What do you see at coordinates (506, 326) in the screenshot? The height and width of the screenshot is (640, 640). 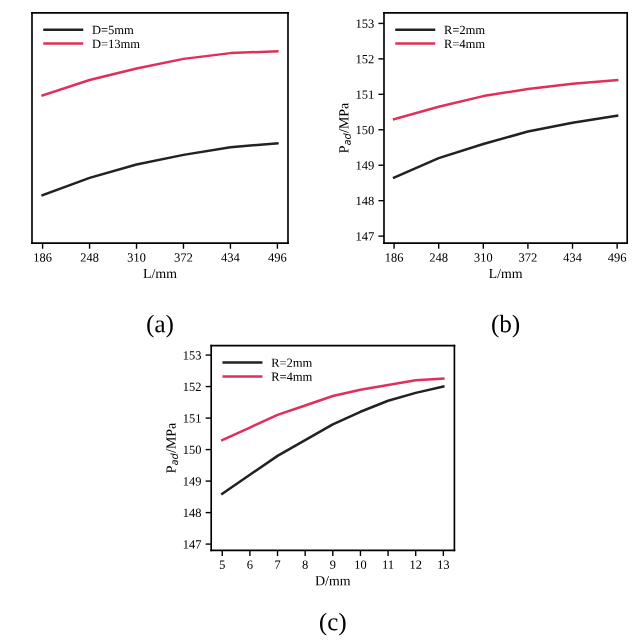 I see `text: (b)` at bounding box center [506, 326].